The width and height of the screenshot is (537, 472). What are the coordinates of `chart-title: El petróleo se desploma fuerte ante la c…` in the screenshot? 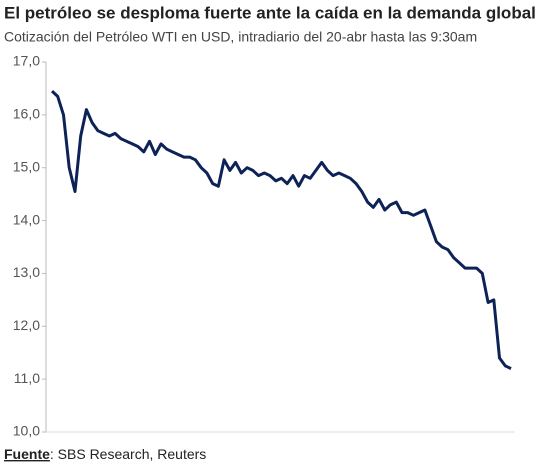 It's located at (270, 12).